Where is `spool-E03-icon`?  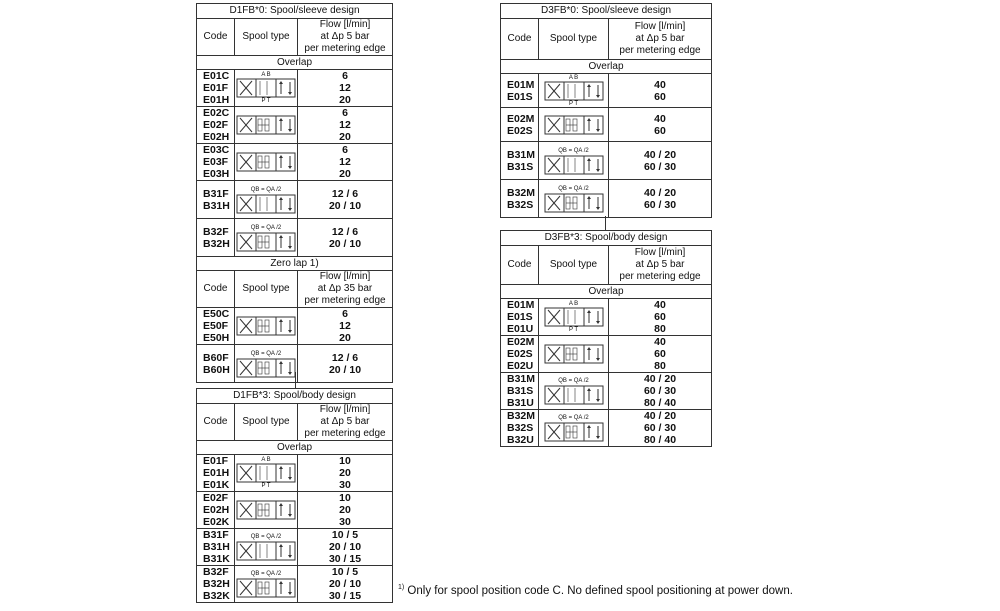 spool-E03-icon is located at coordinates (266, 162).